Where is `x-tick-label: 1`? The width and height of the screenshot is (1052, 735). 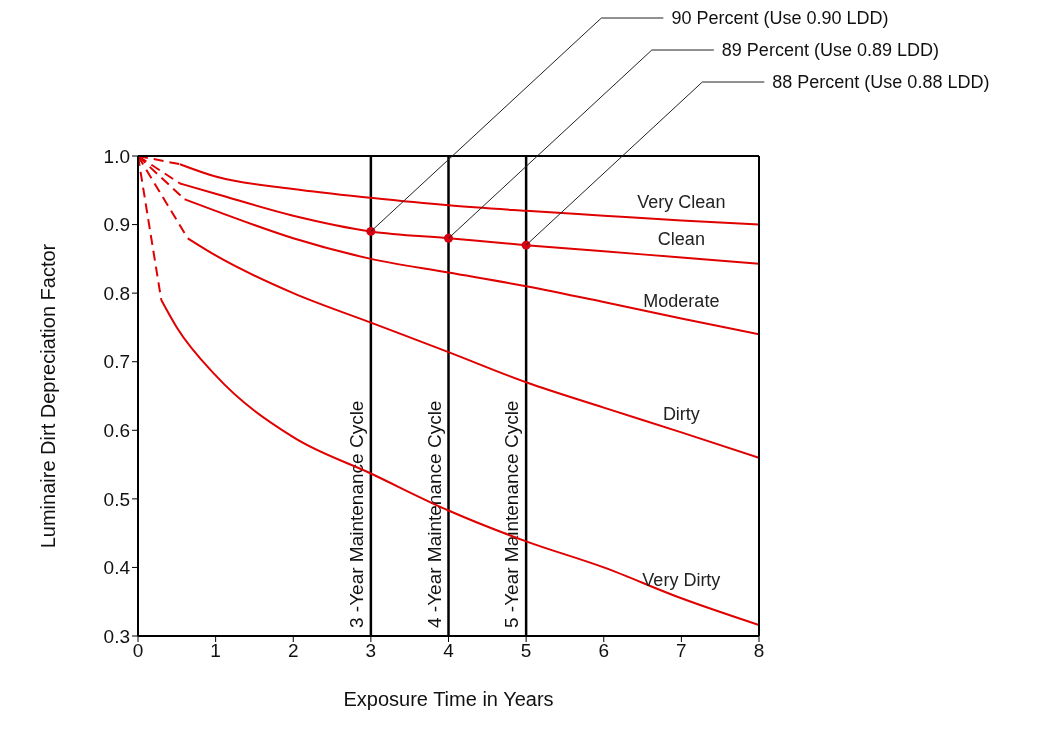
x-tick-label: 1 is located at coordinates (215, 651).